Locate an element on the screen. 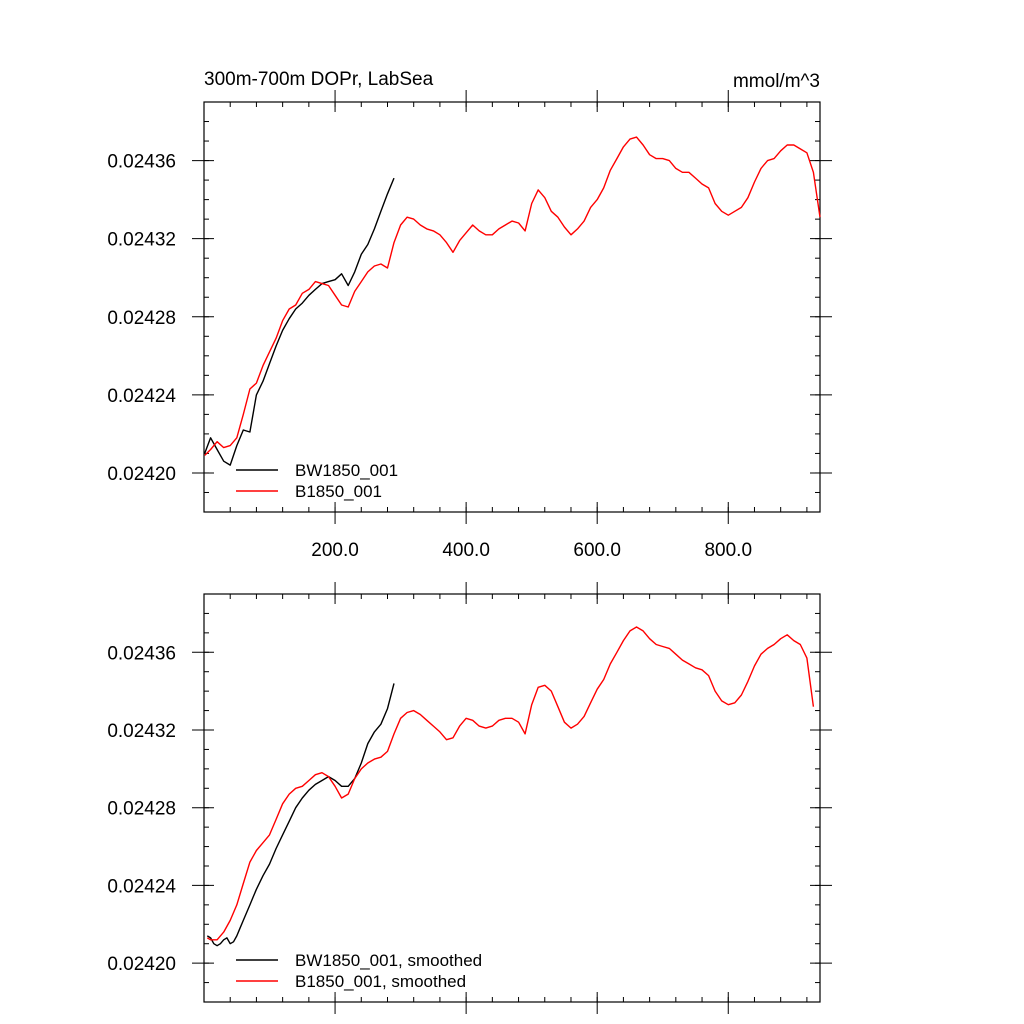 This screenshot has width=1024, height=1024. legend-label: BW1850_001 is located at coordinates (346, 470).